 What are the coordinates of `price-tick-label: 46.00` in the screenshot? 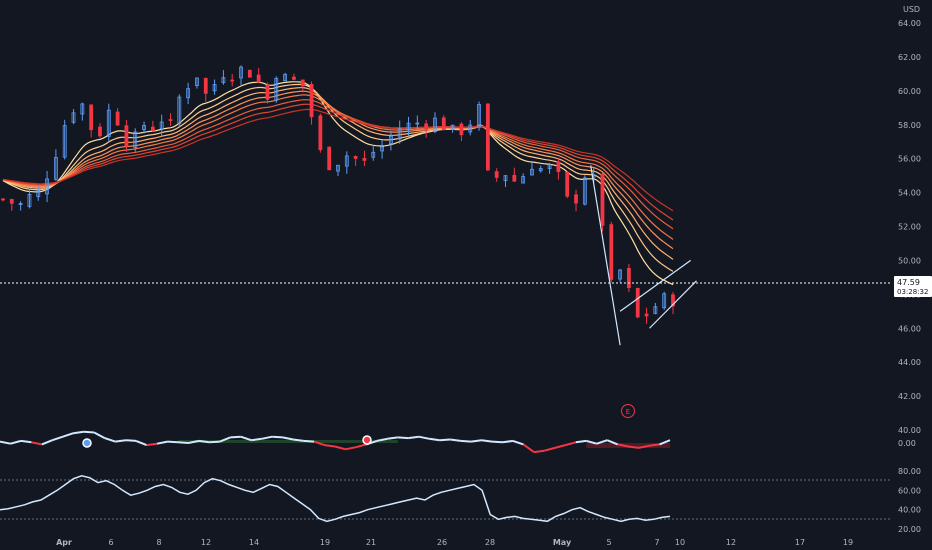 It's located at (909, 328).